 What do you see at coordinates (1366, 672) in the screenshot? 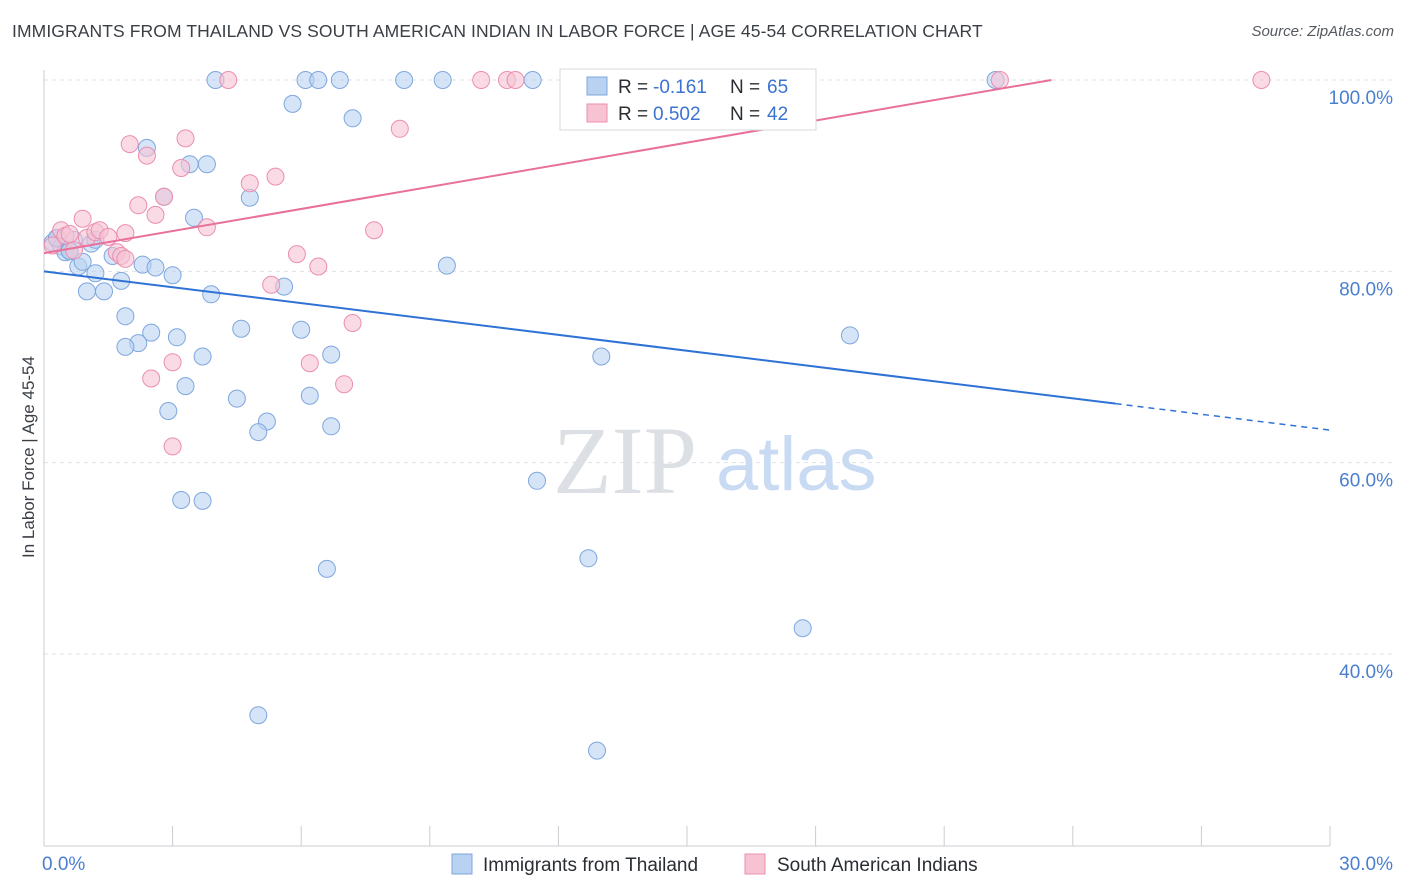
I see `y-tick-label-3: 40.0%` at bounding box center [1366, 672].